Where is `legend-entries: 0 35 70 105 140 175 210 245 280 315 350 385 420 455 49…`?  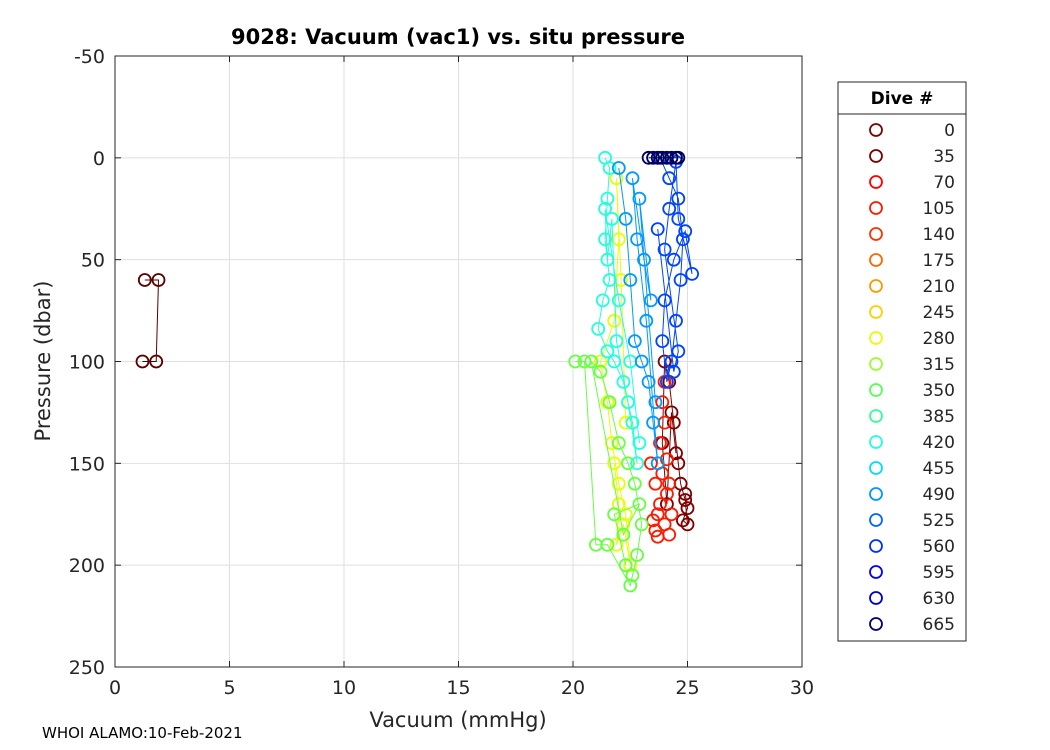
legend-entries: 0 35 70 105 140 175 210 245 280 315 350 385 420 455 49… is located at coordinates (912, 378).